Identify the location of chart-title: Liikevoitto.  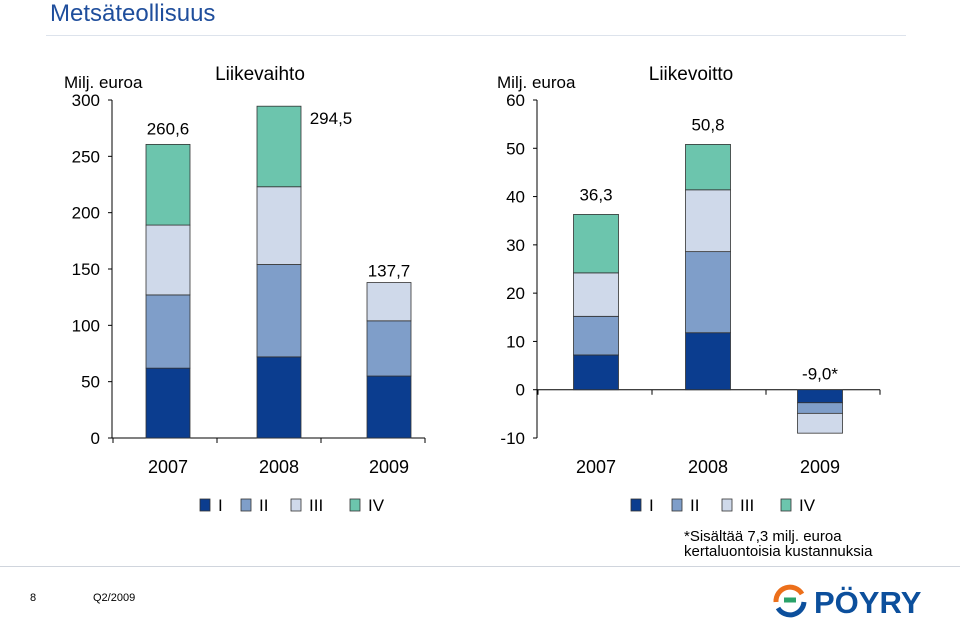
(691, 74).